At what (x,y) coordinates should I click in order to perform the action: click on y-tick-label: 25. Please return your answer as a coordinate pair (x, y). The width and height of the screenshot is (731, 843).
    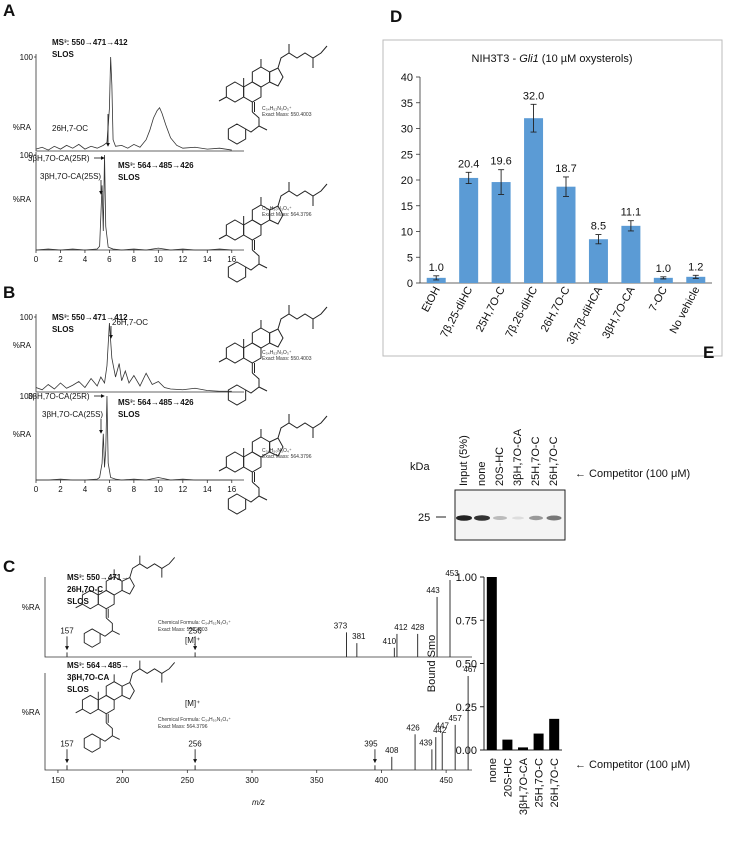
    Looking at the image, I should click on (407, 155).